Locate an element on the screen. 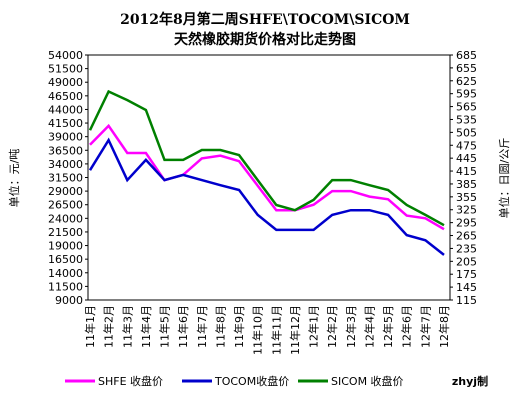 The width and height of the screenshot is (521, 403). y2-tick-label: 655 is located at coordinates (466, 68).